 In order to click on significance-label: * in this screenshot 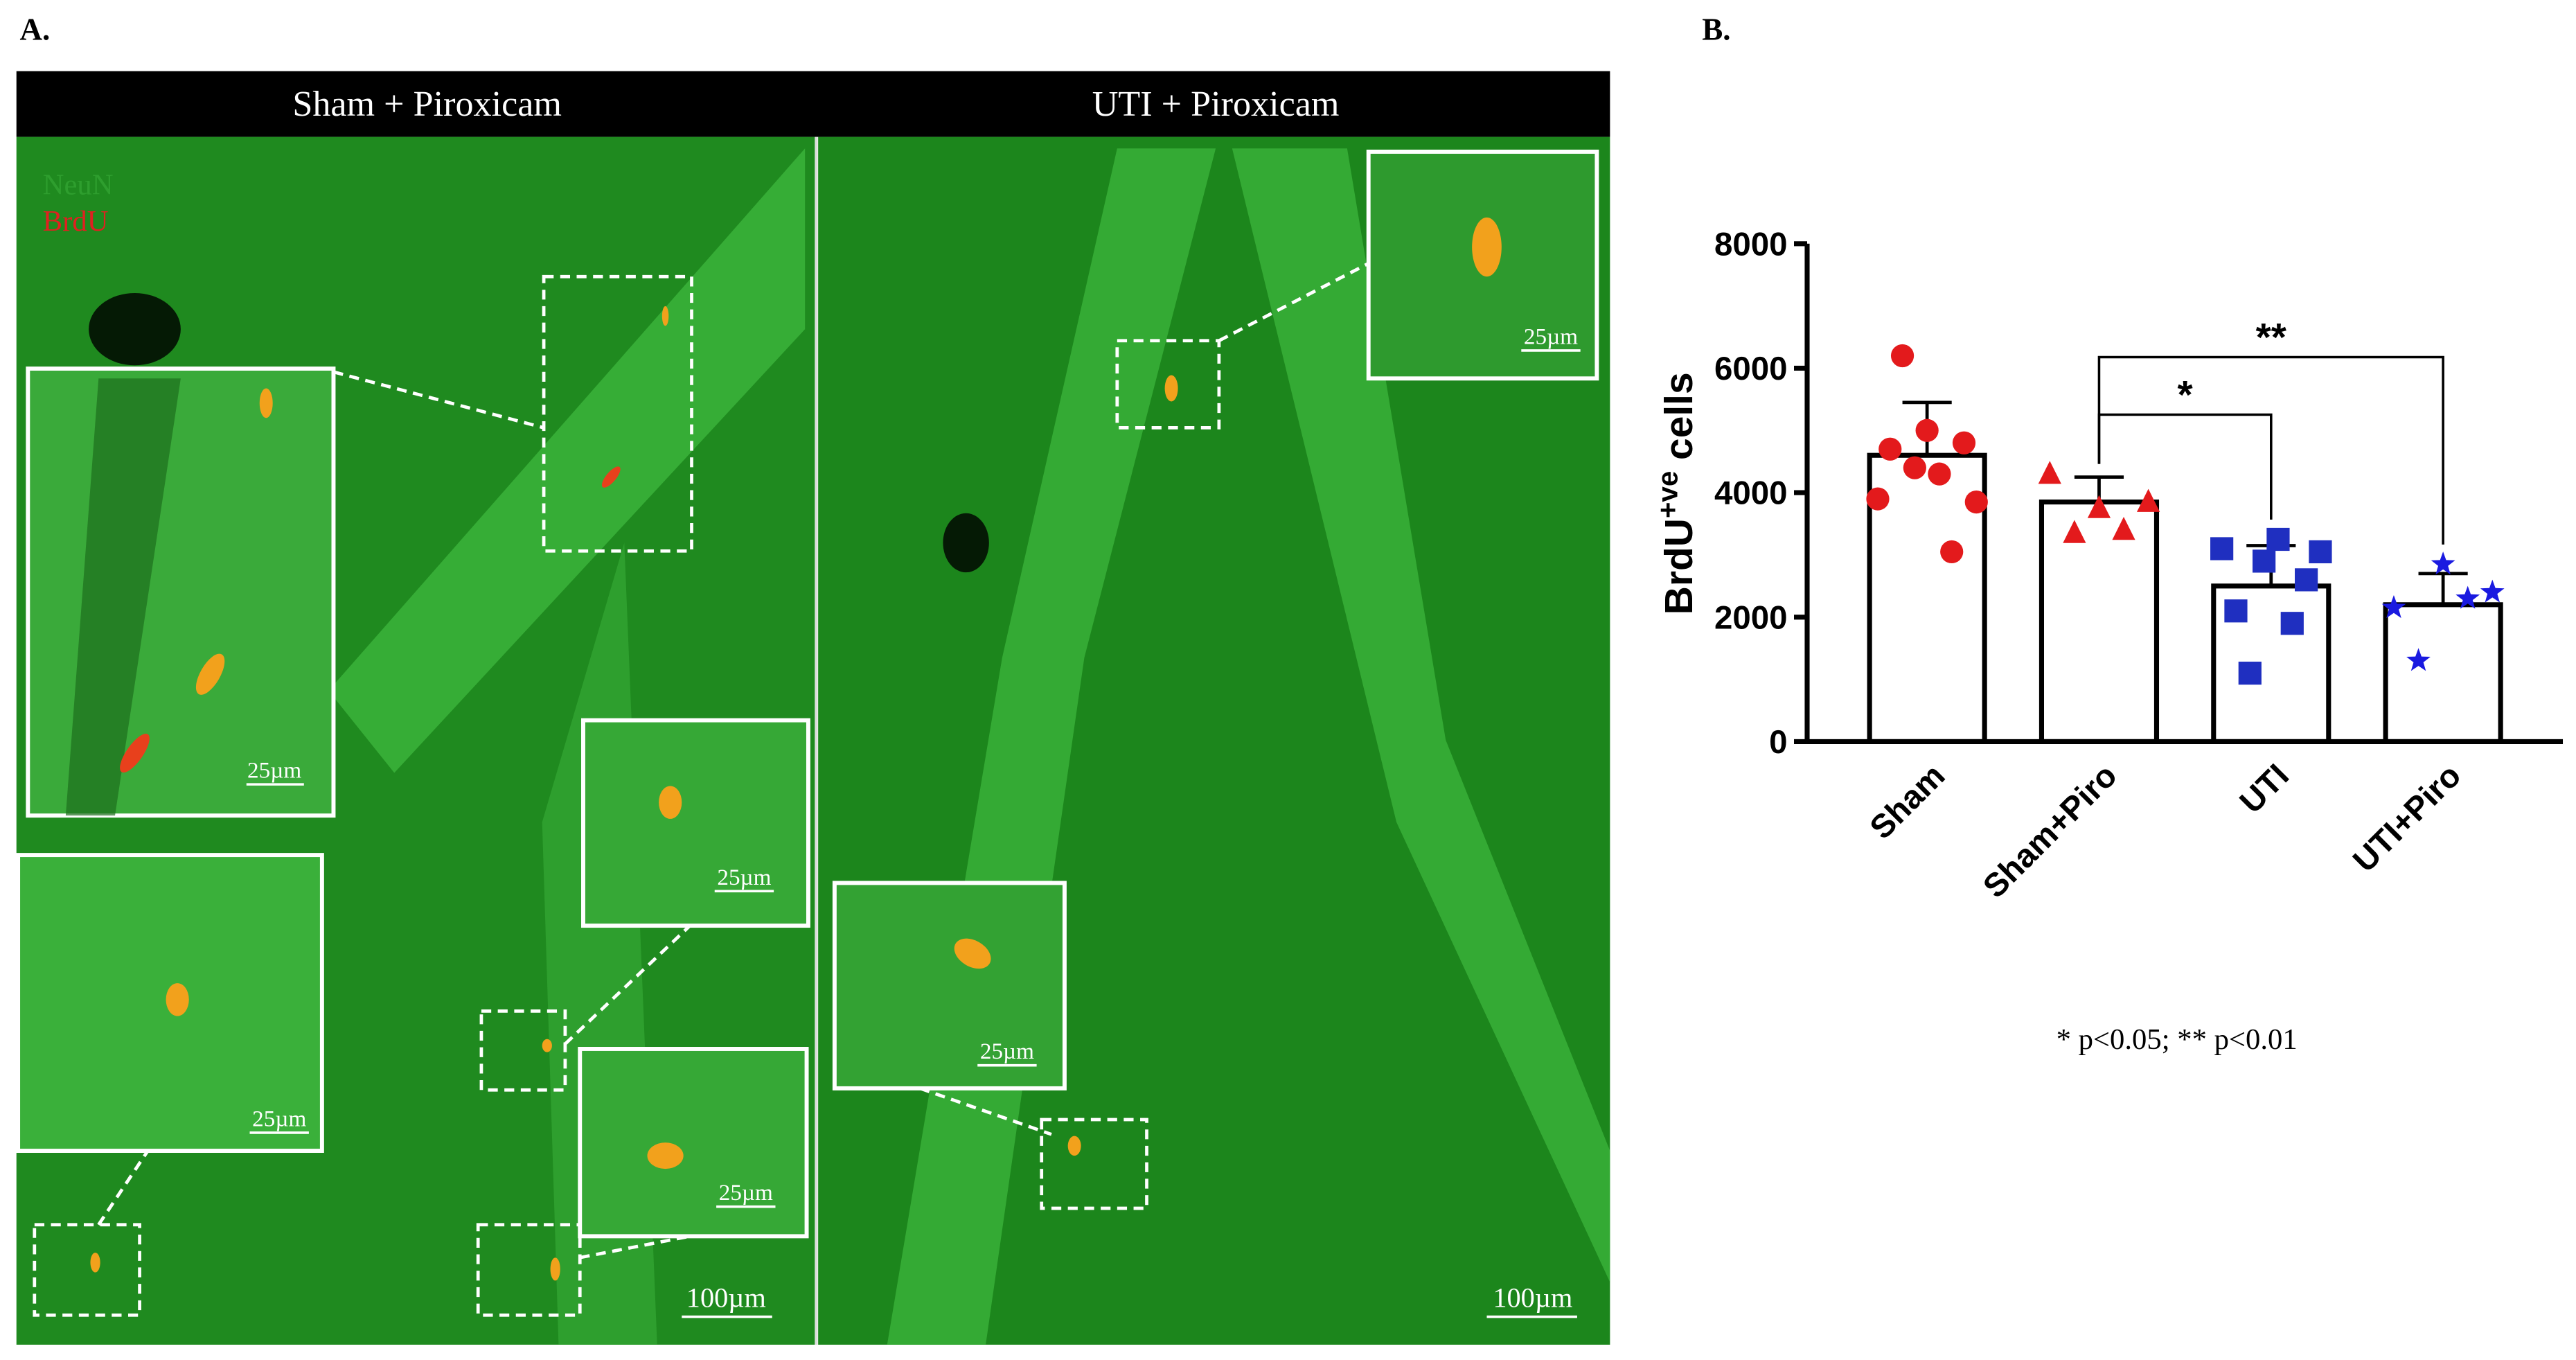, I will do `click(2186, 395)`.